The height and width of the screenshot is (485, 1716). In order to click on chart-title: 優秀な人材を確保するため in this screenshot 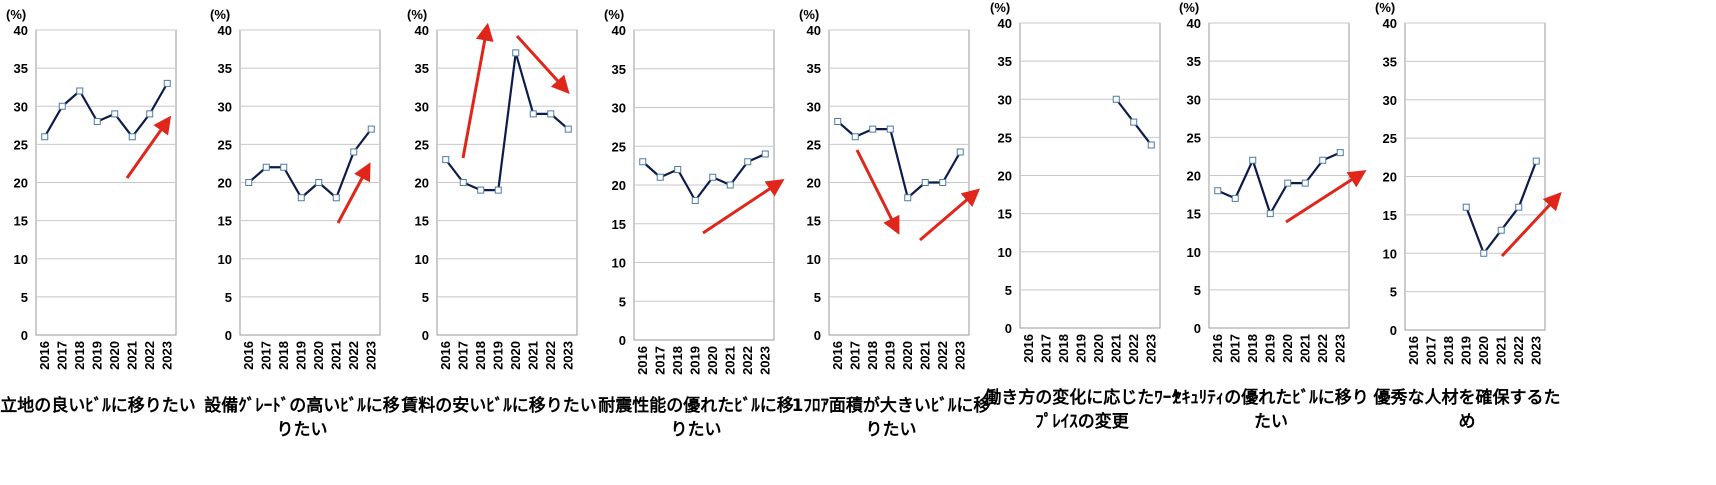, I will do `click(1467, 410)`.